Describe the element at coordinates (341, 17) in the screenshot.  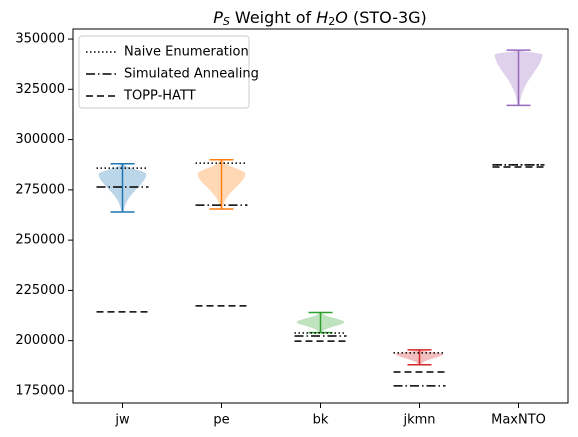
I see `title-part: O` at that location.